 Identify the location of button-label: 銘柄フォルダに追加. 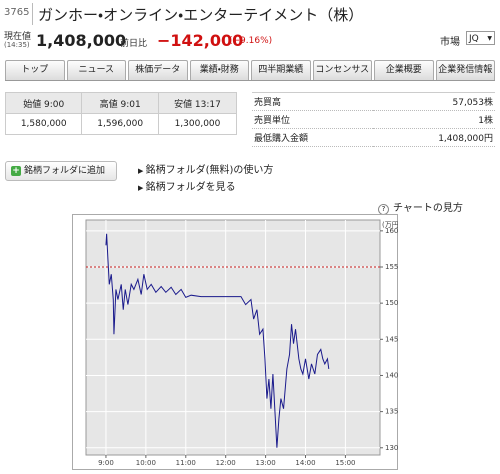
(65, 171).